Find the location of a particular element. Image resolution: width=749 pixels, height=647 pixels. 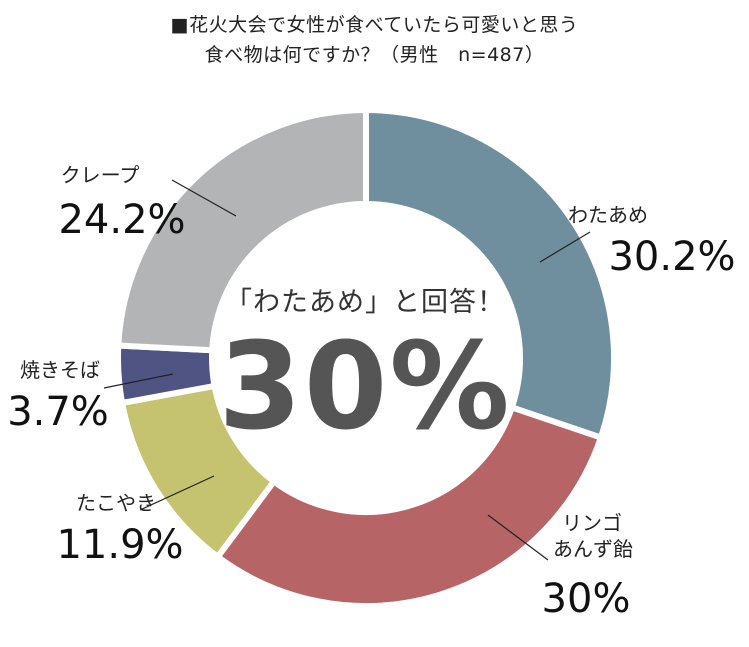

slice-value-label: 30% is located at coordinates (586, 599).